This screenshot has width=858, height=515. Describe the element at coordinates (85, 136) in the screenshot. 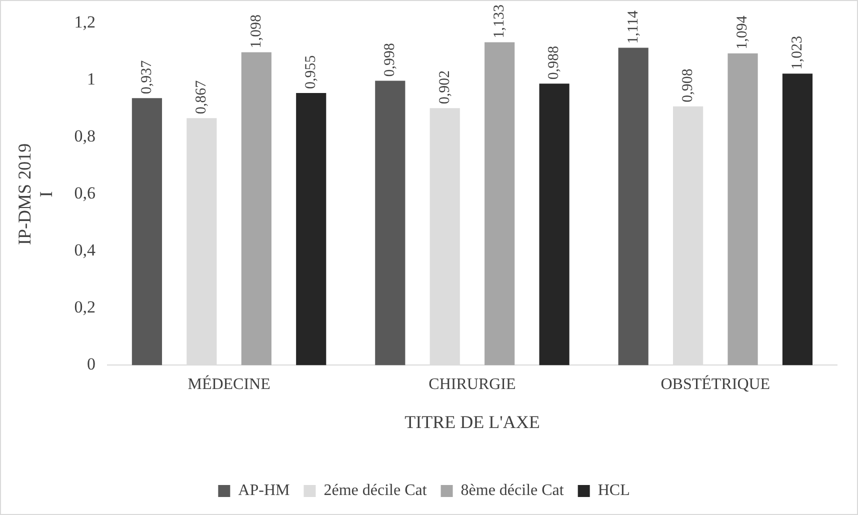

I see `y-tick-label: 0,8` at that location.